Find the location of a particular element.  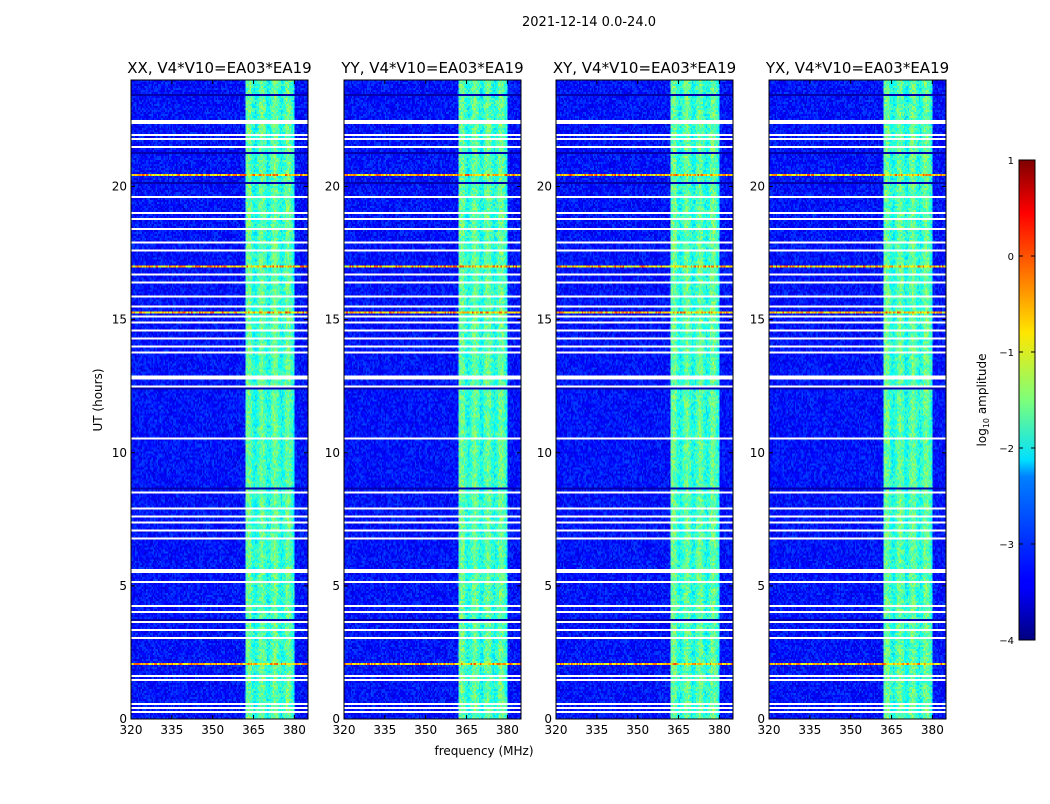

colorbar-gradient is located at coordinates (1027, 400).